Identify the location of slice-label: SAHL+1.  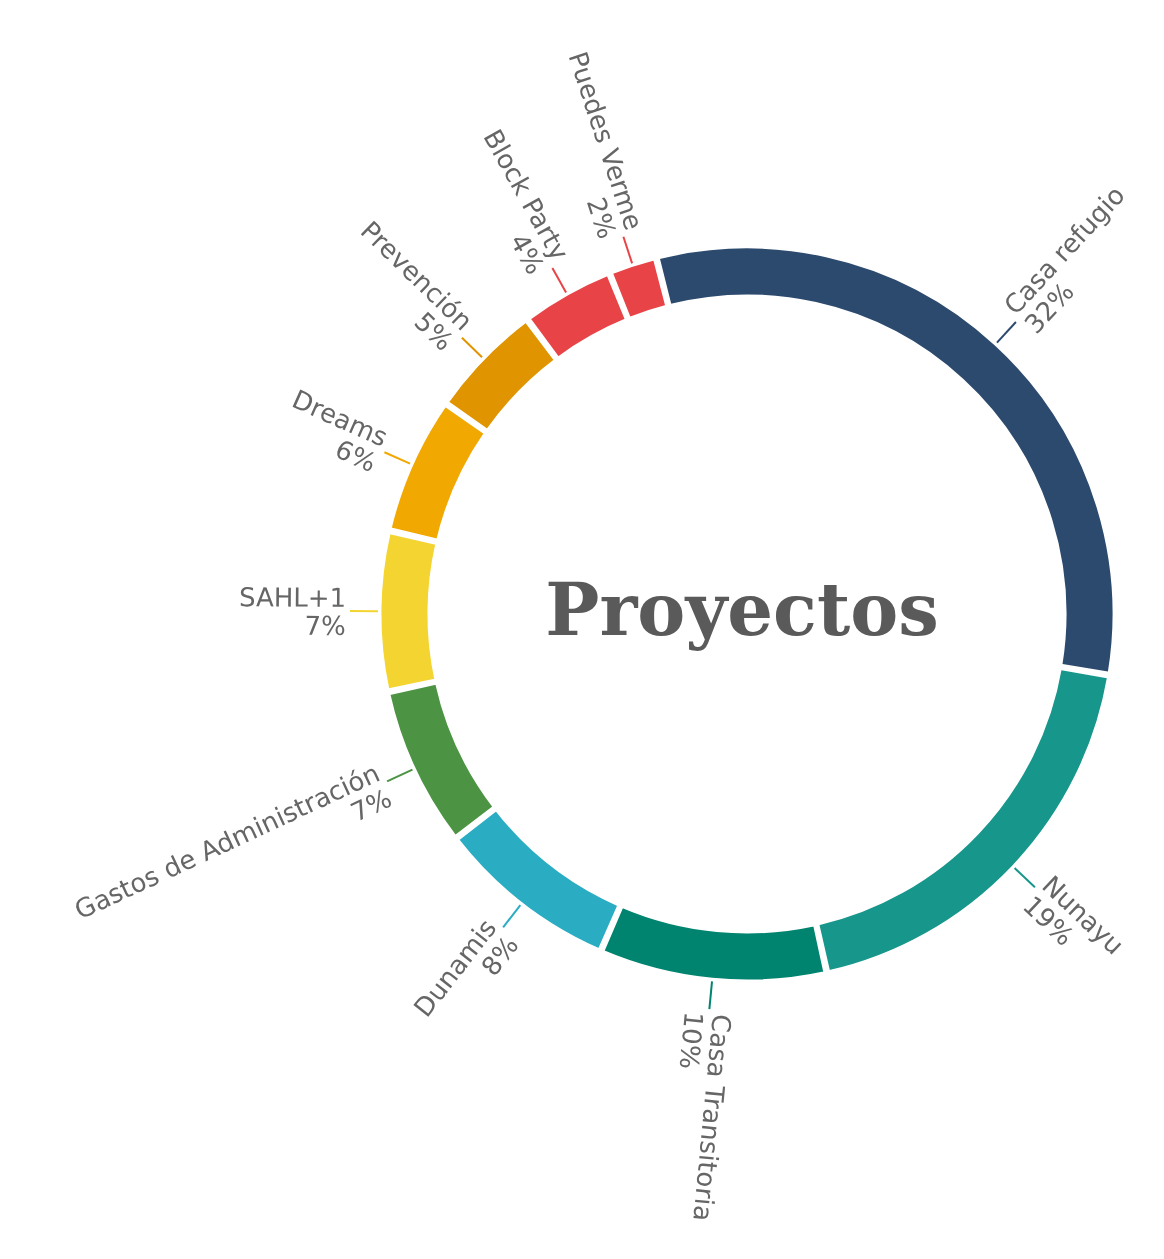
(292, 597).